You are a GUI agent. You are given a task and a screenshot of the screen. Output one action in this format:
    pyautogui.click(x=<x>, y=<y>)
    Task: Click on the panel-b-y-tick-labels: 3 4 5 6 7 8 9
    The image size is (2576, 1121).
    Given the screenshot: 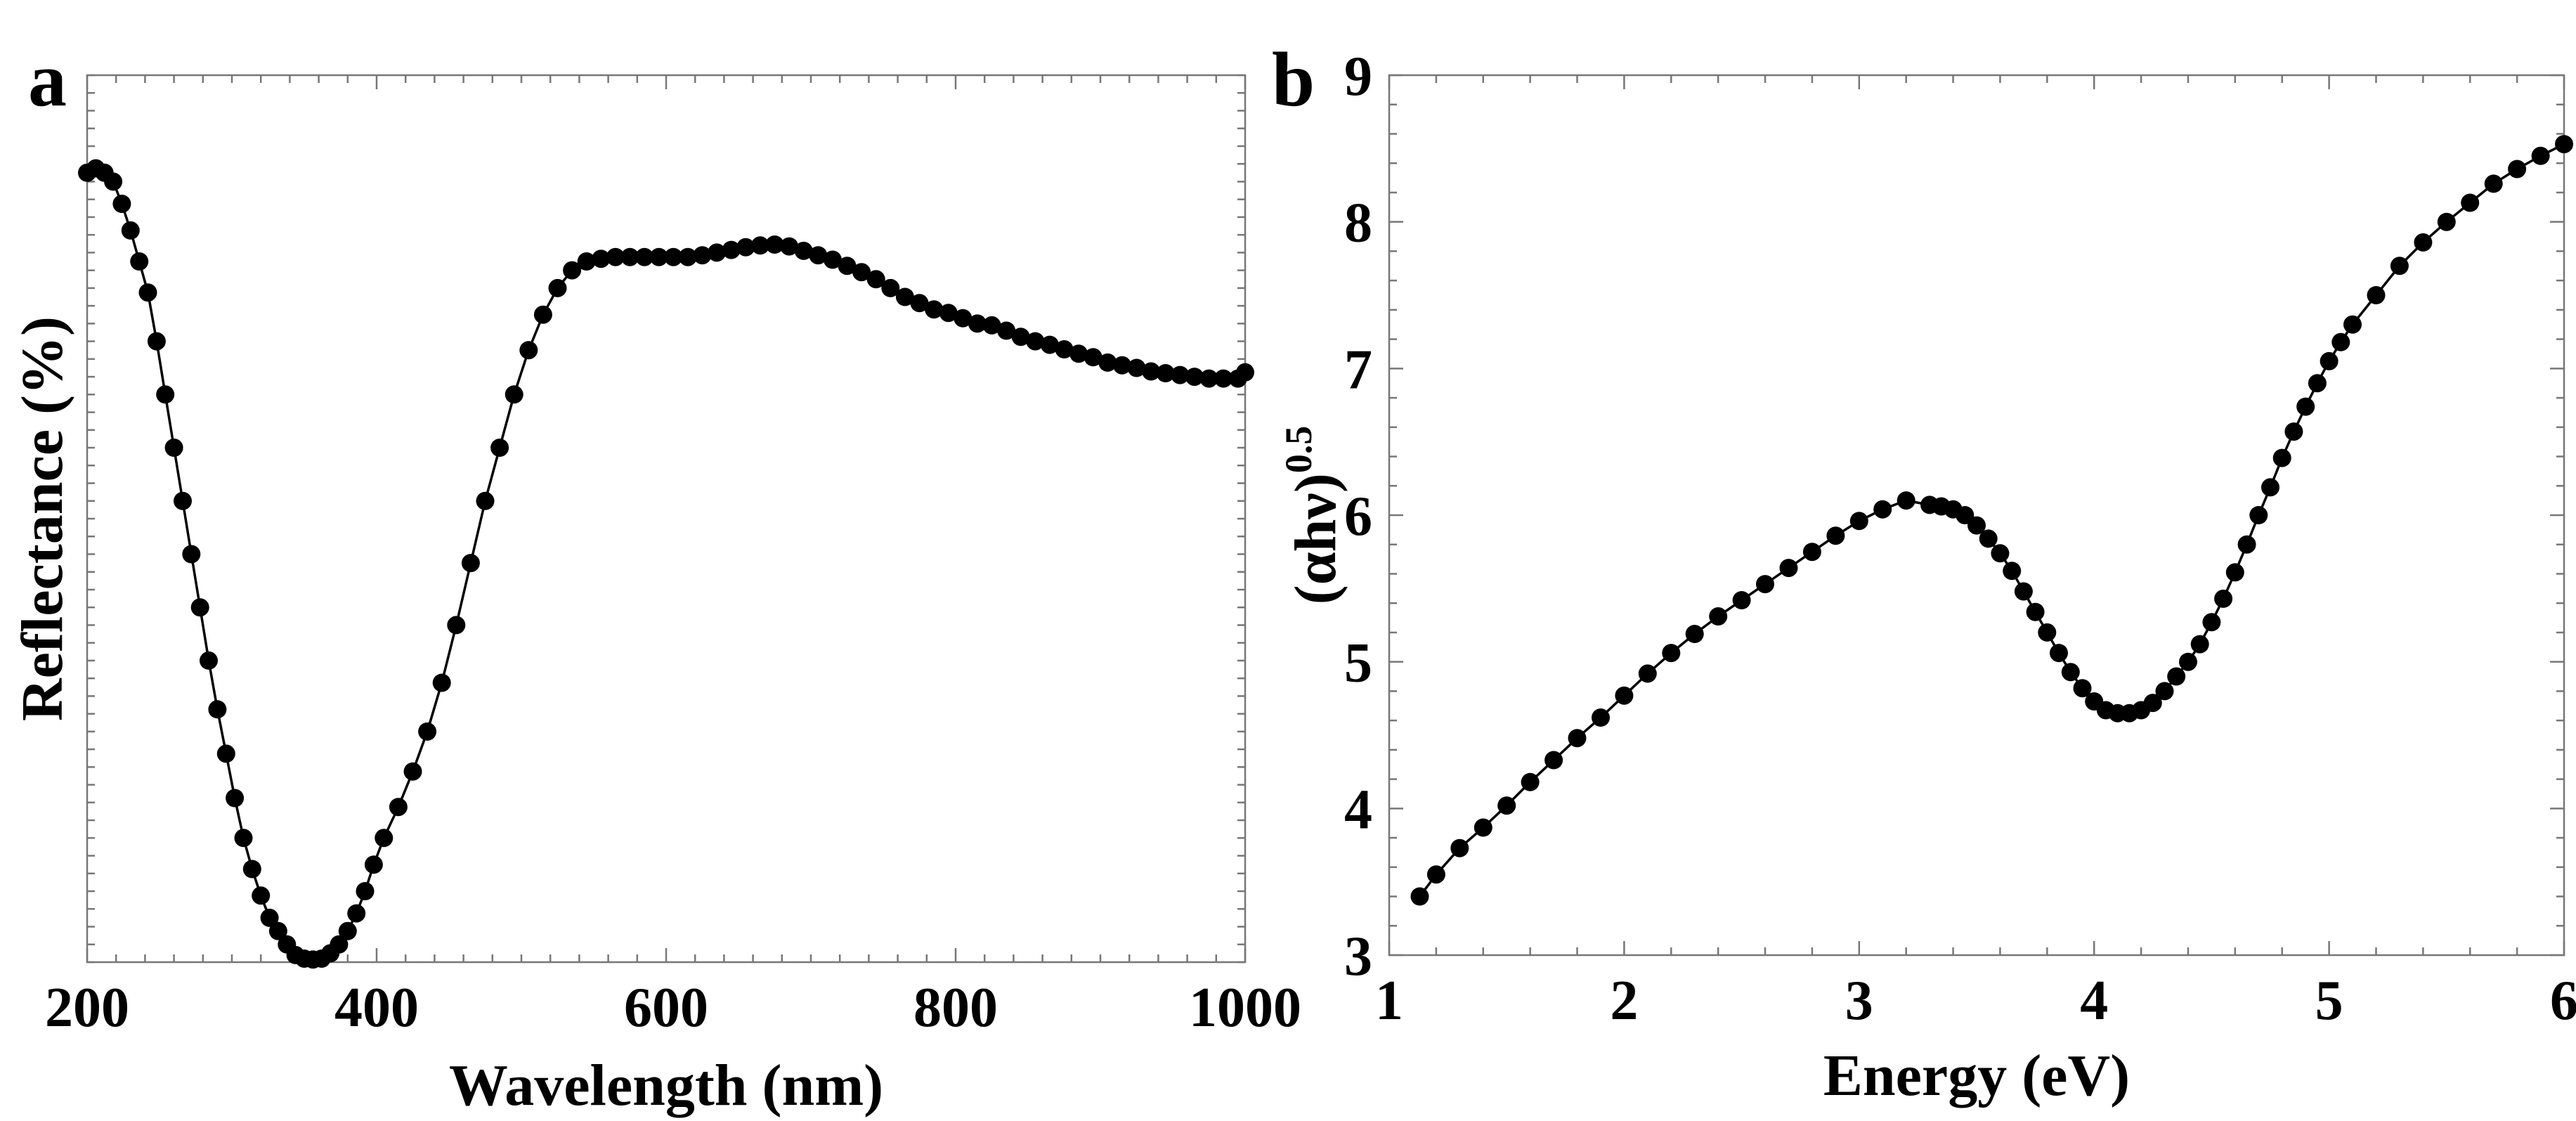 What is the action you would take?
    pyautogui.click(x=1358, y=516)
    